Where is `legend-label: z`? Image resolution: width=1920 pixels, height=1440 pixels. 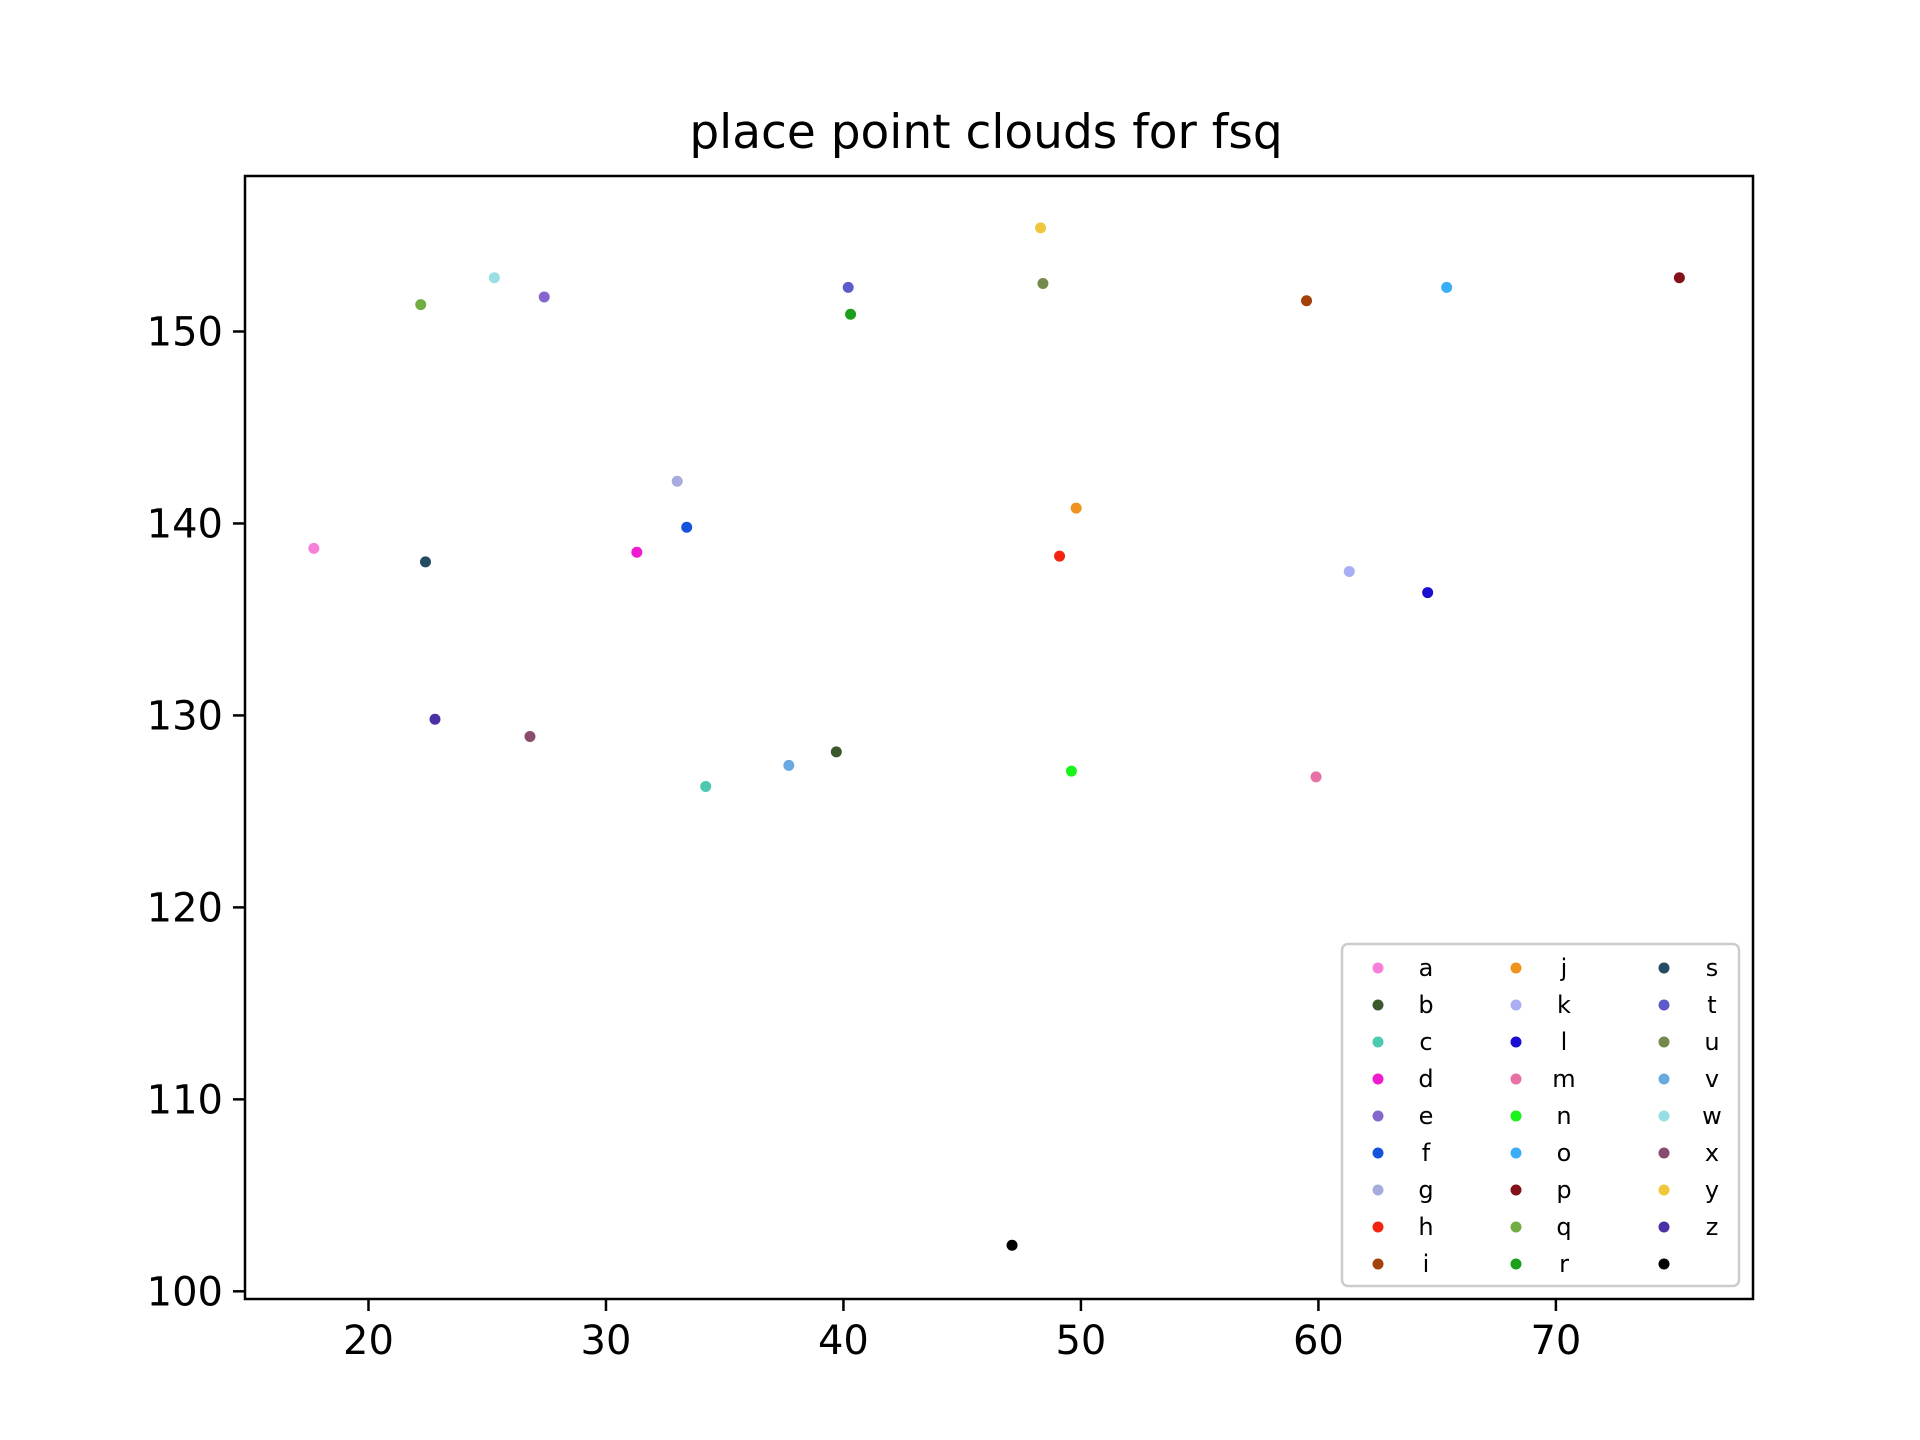
legend-label: z is located at coordinates (1712, 1227).